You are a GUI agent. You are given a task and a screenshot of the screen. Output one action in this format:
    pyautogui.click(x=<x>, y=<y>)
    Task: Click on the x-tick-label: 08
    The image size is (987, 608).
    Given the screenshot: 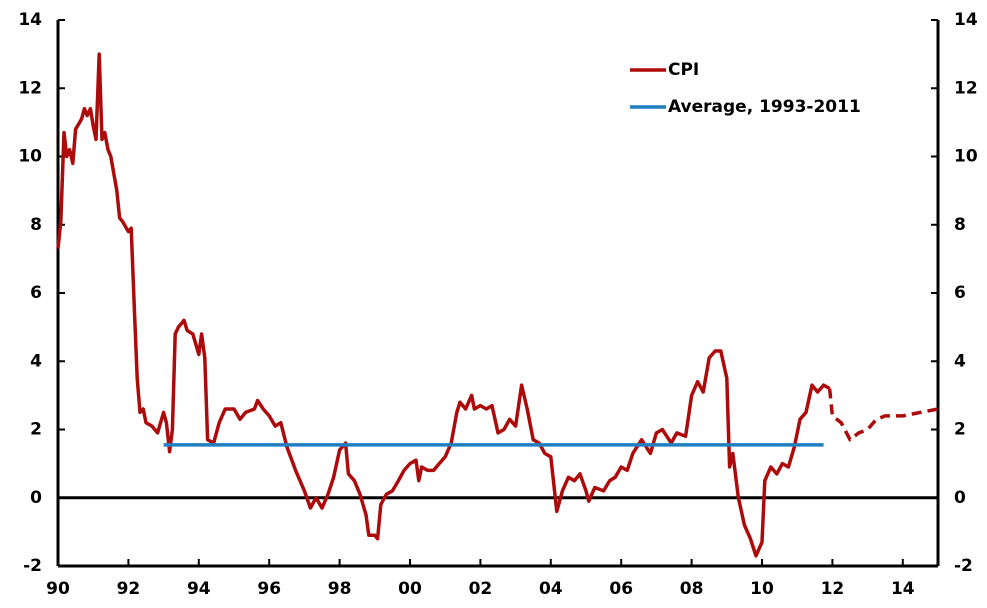 What is the action you would take?
    pyautogui.click(x=692, y=589)
    